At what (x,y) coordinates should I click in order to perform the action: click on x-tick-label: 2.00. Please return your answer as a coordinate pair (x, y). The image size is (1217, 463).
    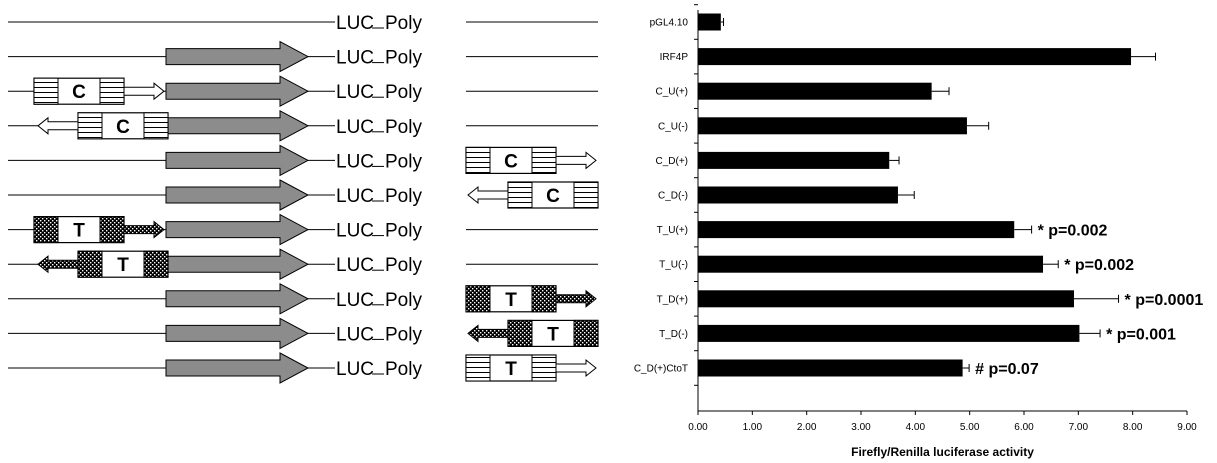
    Looking at the image, I should click on (807, 427).